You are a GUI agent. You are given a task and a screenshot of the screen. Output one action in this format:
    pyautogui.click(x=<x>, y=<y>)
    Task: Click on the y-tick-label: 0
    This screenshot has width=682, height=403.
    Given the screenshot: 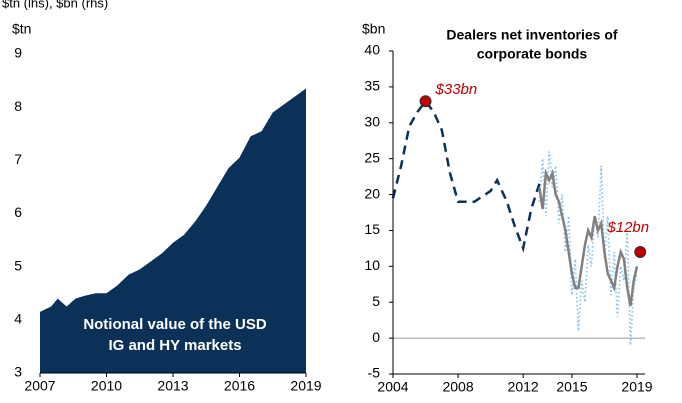 What is the action you would take?
    pyautogui.click(x=376, y=337)
    